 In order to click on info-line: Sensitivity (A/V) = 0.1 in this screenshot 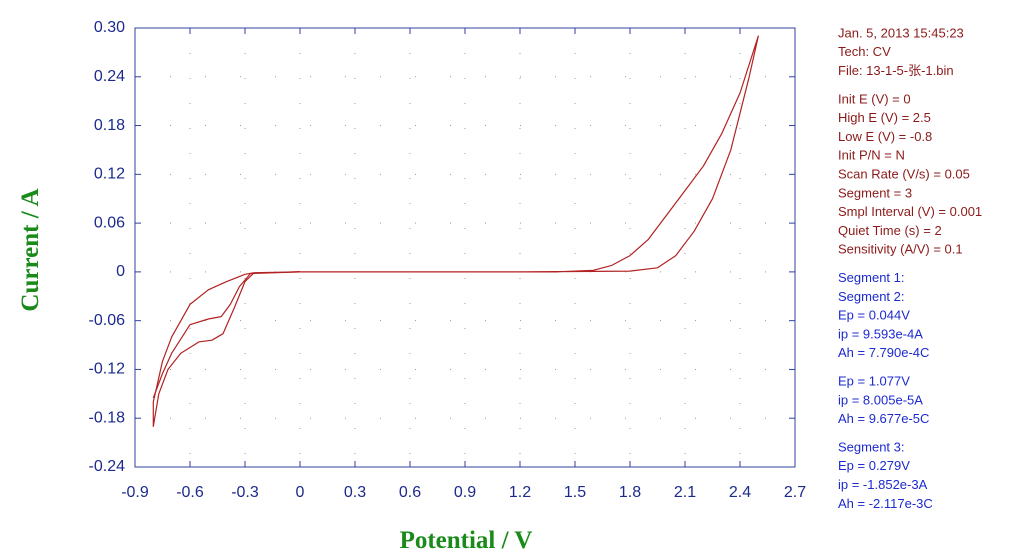, I will do `click(900, 249)`.